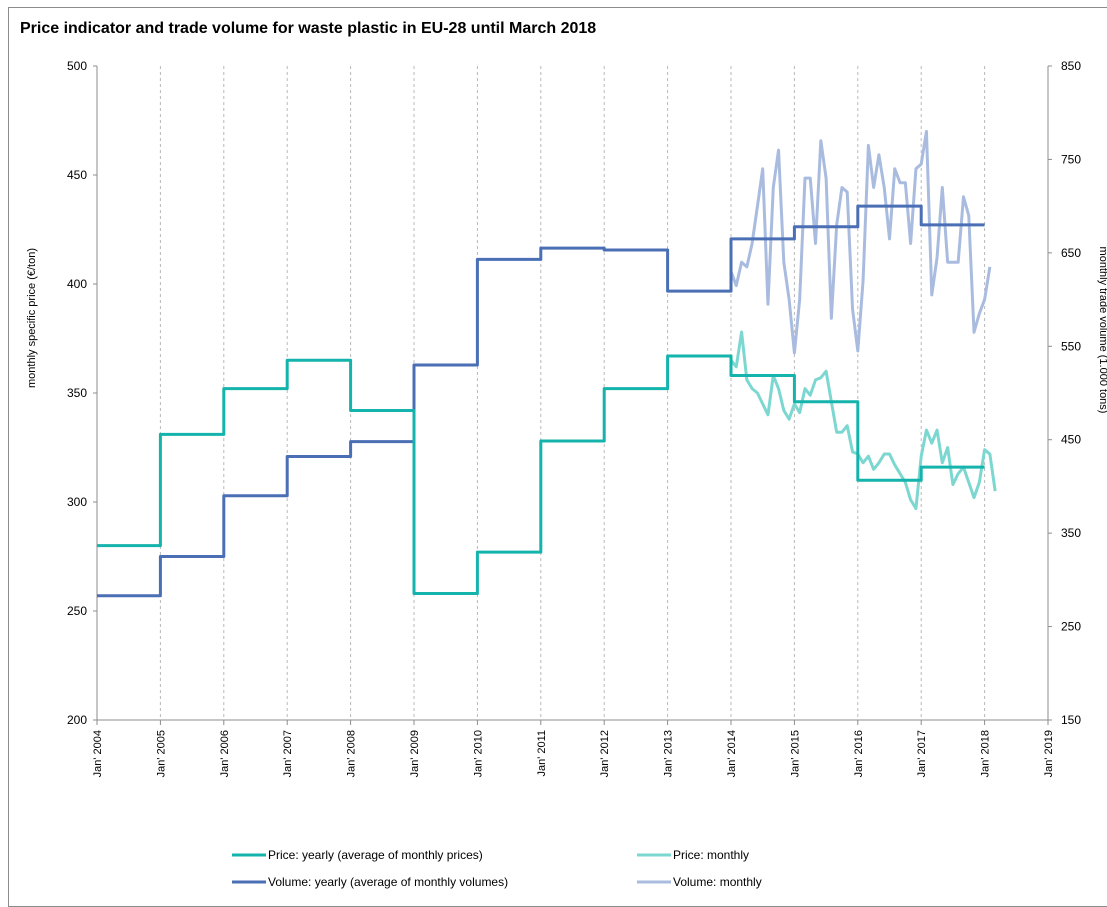 The image size is (1107, 907). Describe the element at coordinates (1071, 253) in the screenshot. I see `right-tick-label: 650` at that location.